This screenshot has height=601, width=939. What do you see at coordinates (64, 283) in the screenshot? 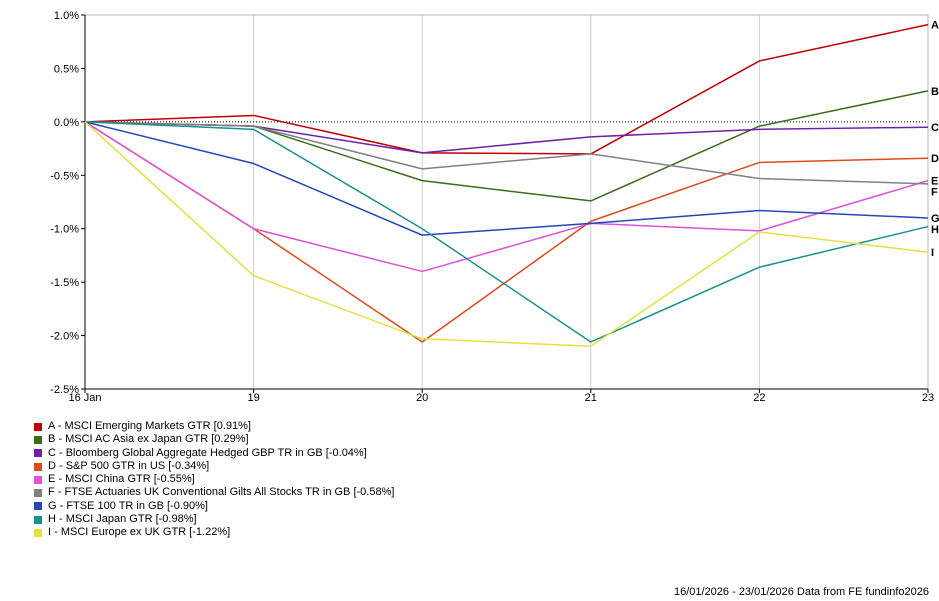
I see `y-tick-label: -1.5%` at bounding box center [64, 283].